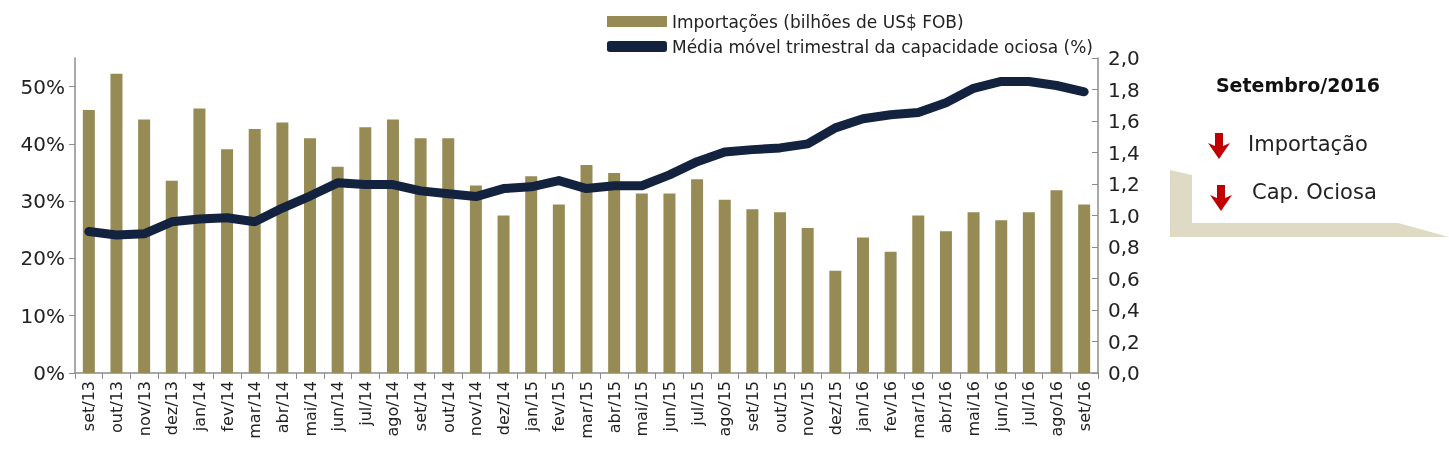  I want to click on y-tick-label: 40%, so click(42, 143).